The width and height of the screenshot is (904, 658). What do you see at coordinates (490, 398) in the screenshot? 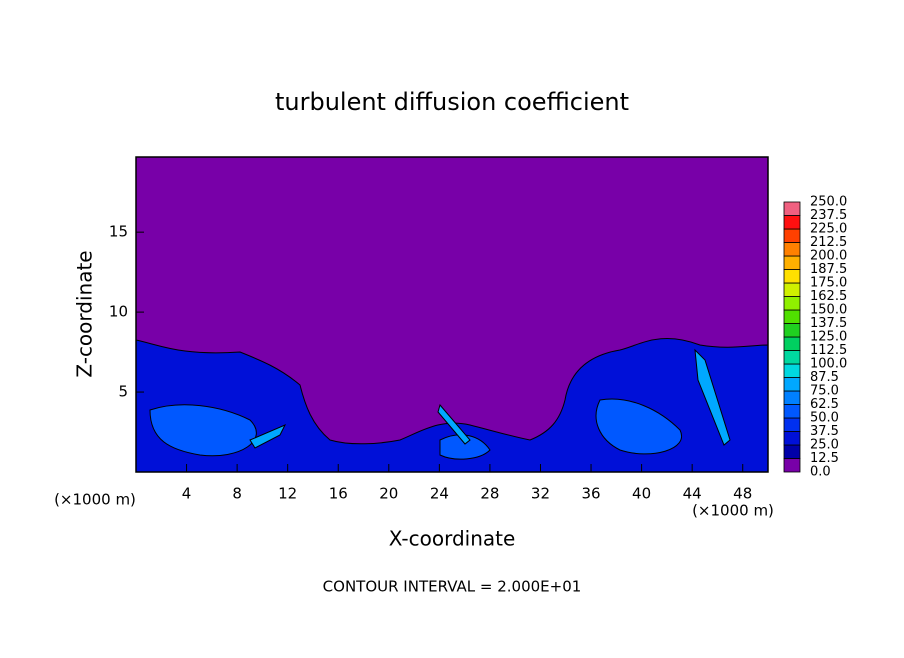
I see `field-region` at bounding box center [490, 398].